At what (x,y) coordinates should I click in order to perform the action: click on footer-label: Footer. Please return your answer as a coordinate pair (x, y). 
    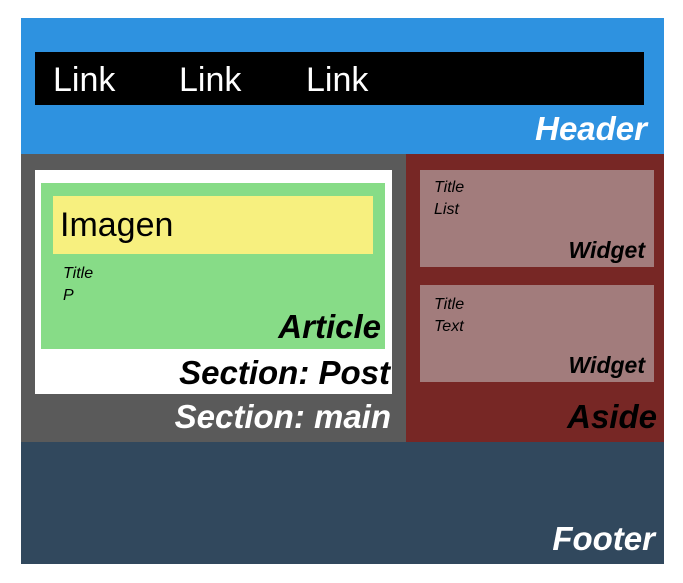
    Looking at the image, I should click on (603, 538).